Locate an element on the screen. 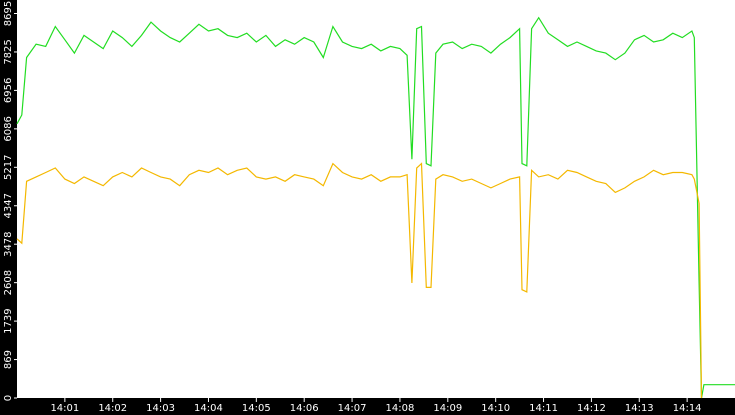 This screenshot has height=415, width=735. x-tick-label: 14:12 is located at coordinates (591, 408).